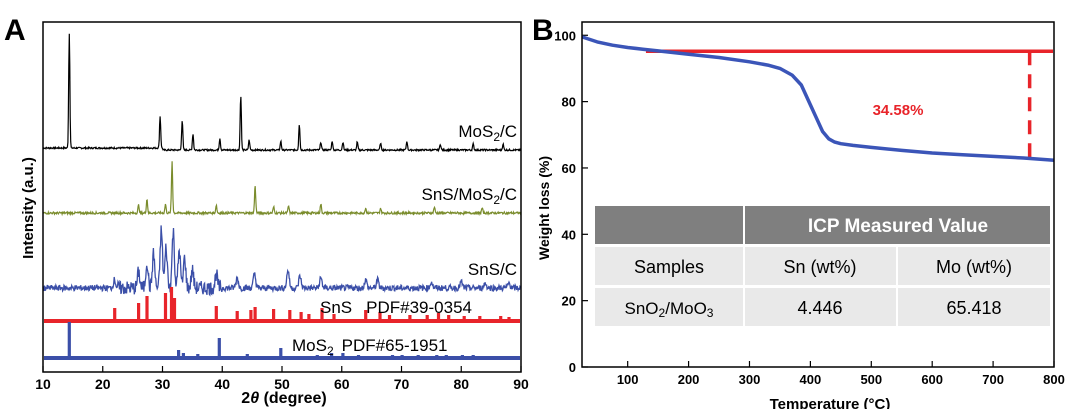  What do you see at coordinates (461, 384) in the screenshot?
I see `x-tick-label: 80` at bounding box center [461, 384].